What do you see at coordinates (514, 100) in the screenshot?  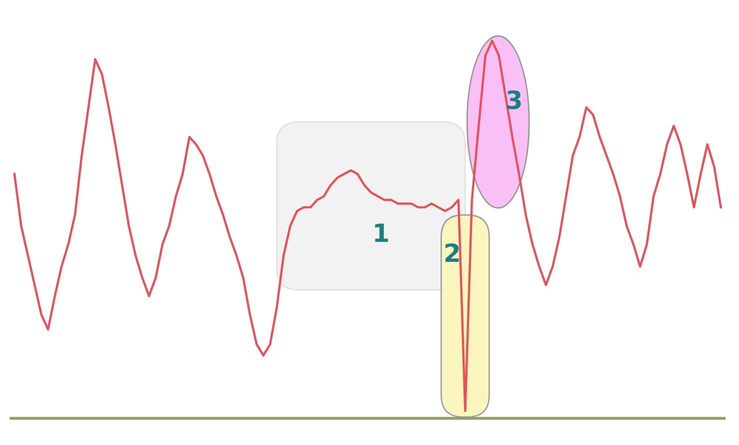 I see `annotation: 3` at bounding box center [514, 100].